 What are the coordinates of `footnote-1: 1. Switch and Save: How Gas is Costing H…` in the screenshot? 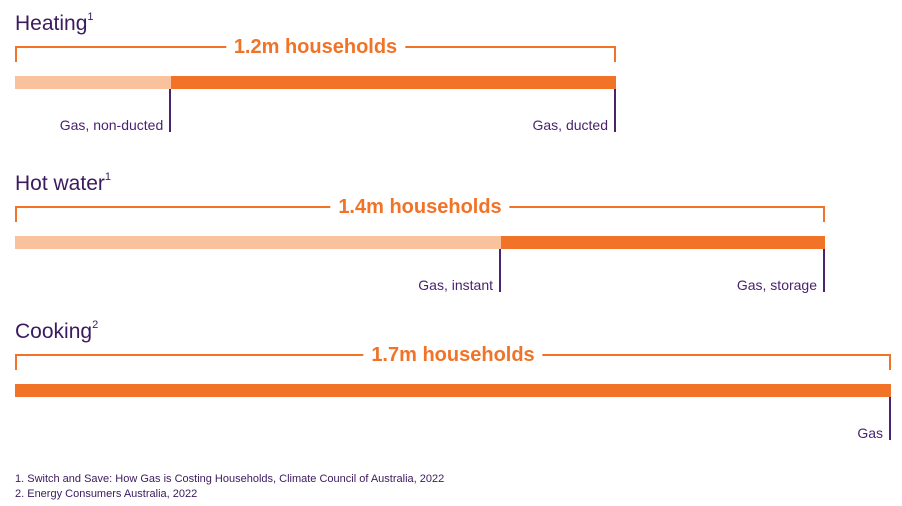 It's located at (230, 479).